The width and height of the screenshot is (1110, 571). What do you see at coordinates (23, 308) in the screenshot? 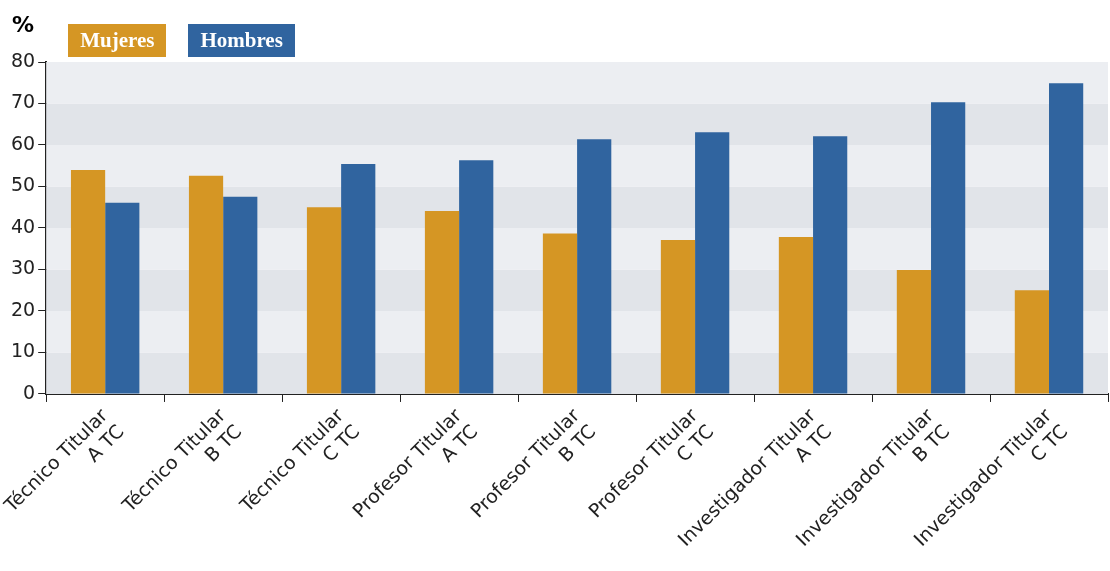
I see `y-tick-label: 20` at bounding box center [23, 308].